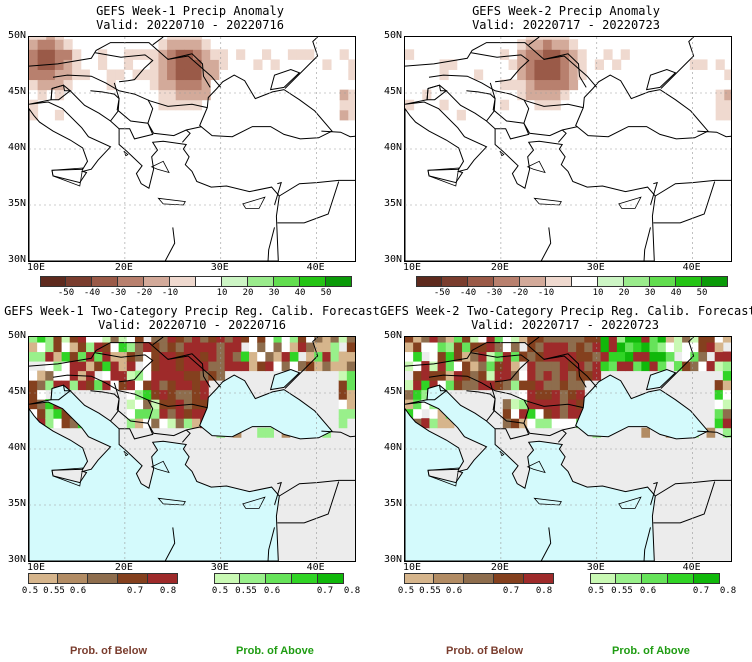 The height and width of the screenshot is (662, 752). I want to click on anomaly-map-week1, so click(192, 149).